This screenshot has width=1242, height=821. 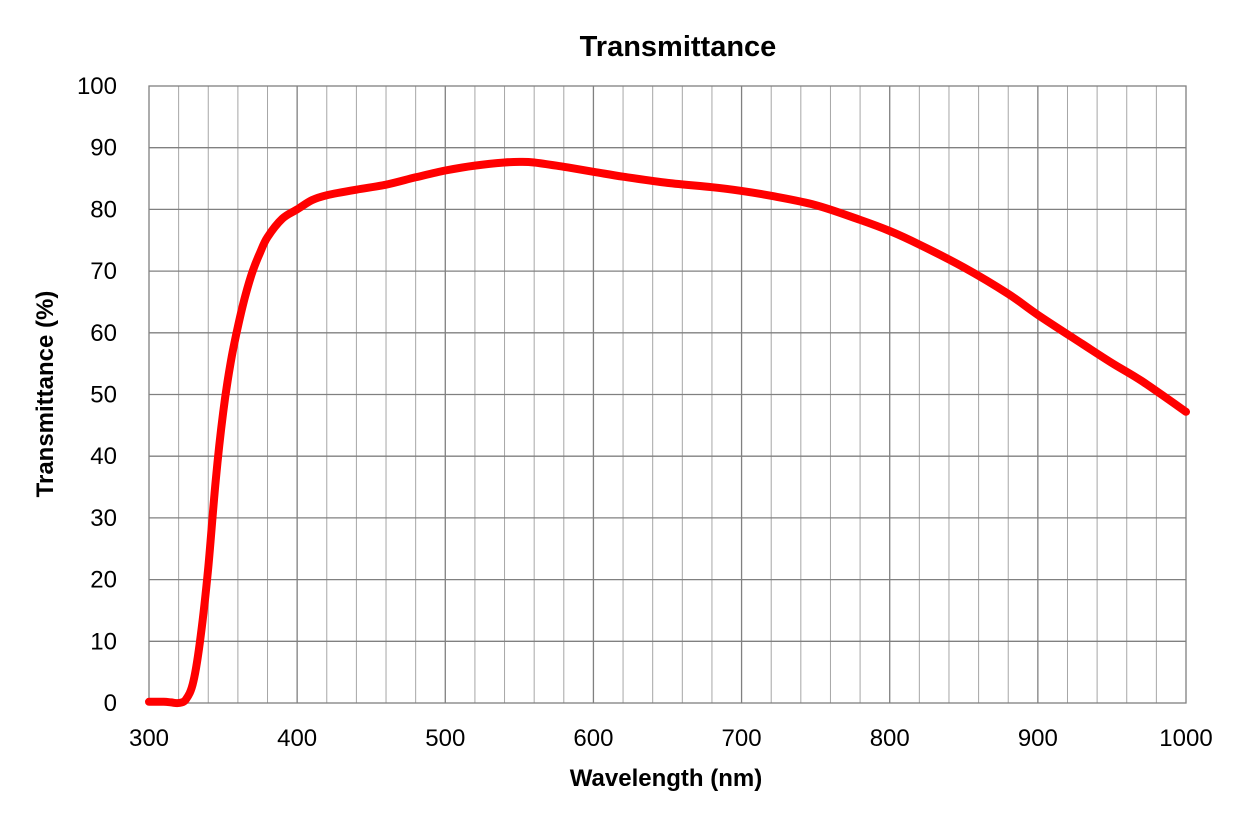 What do you see at coordinates (103, 456) in the screenshot?
I see `y-tick-label: 40` at bounding box center [103, 456].